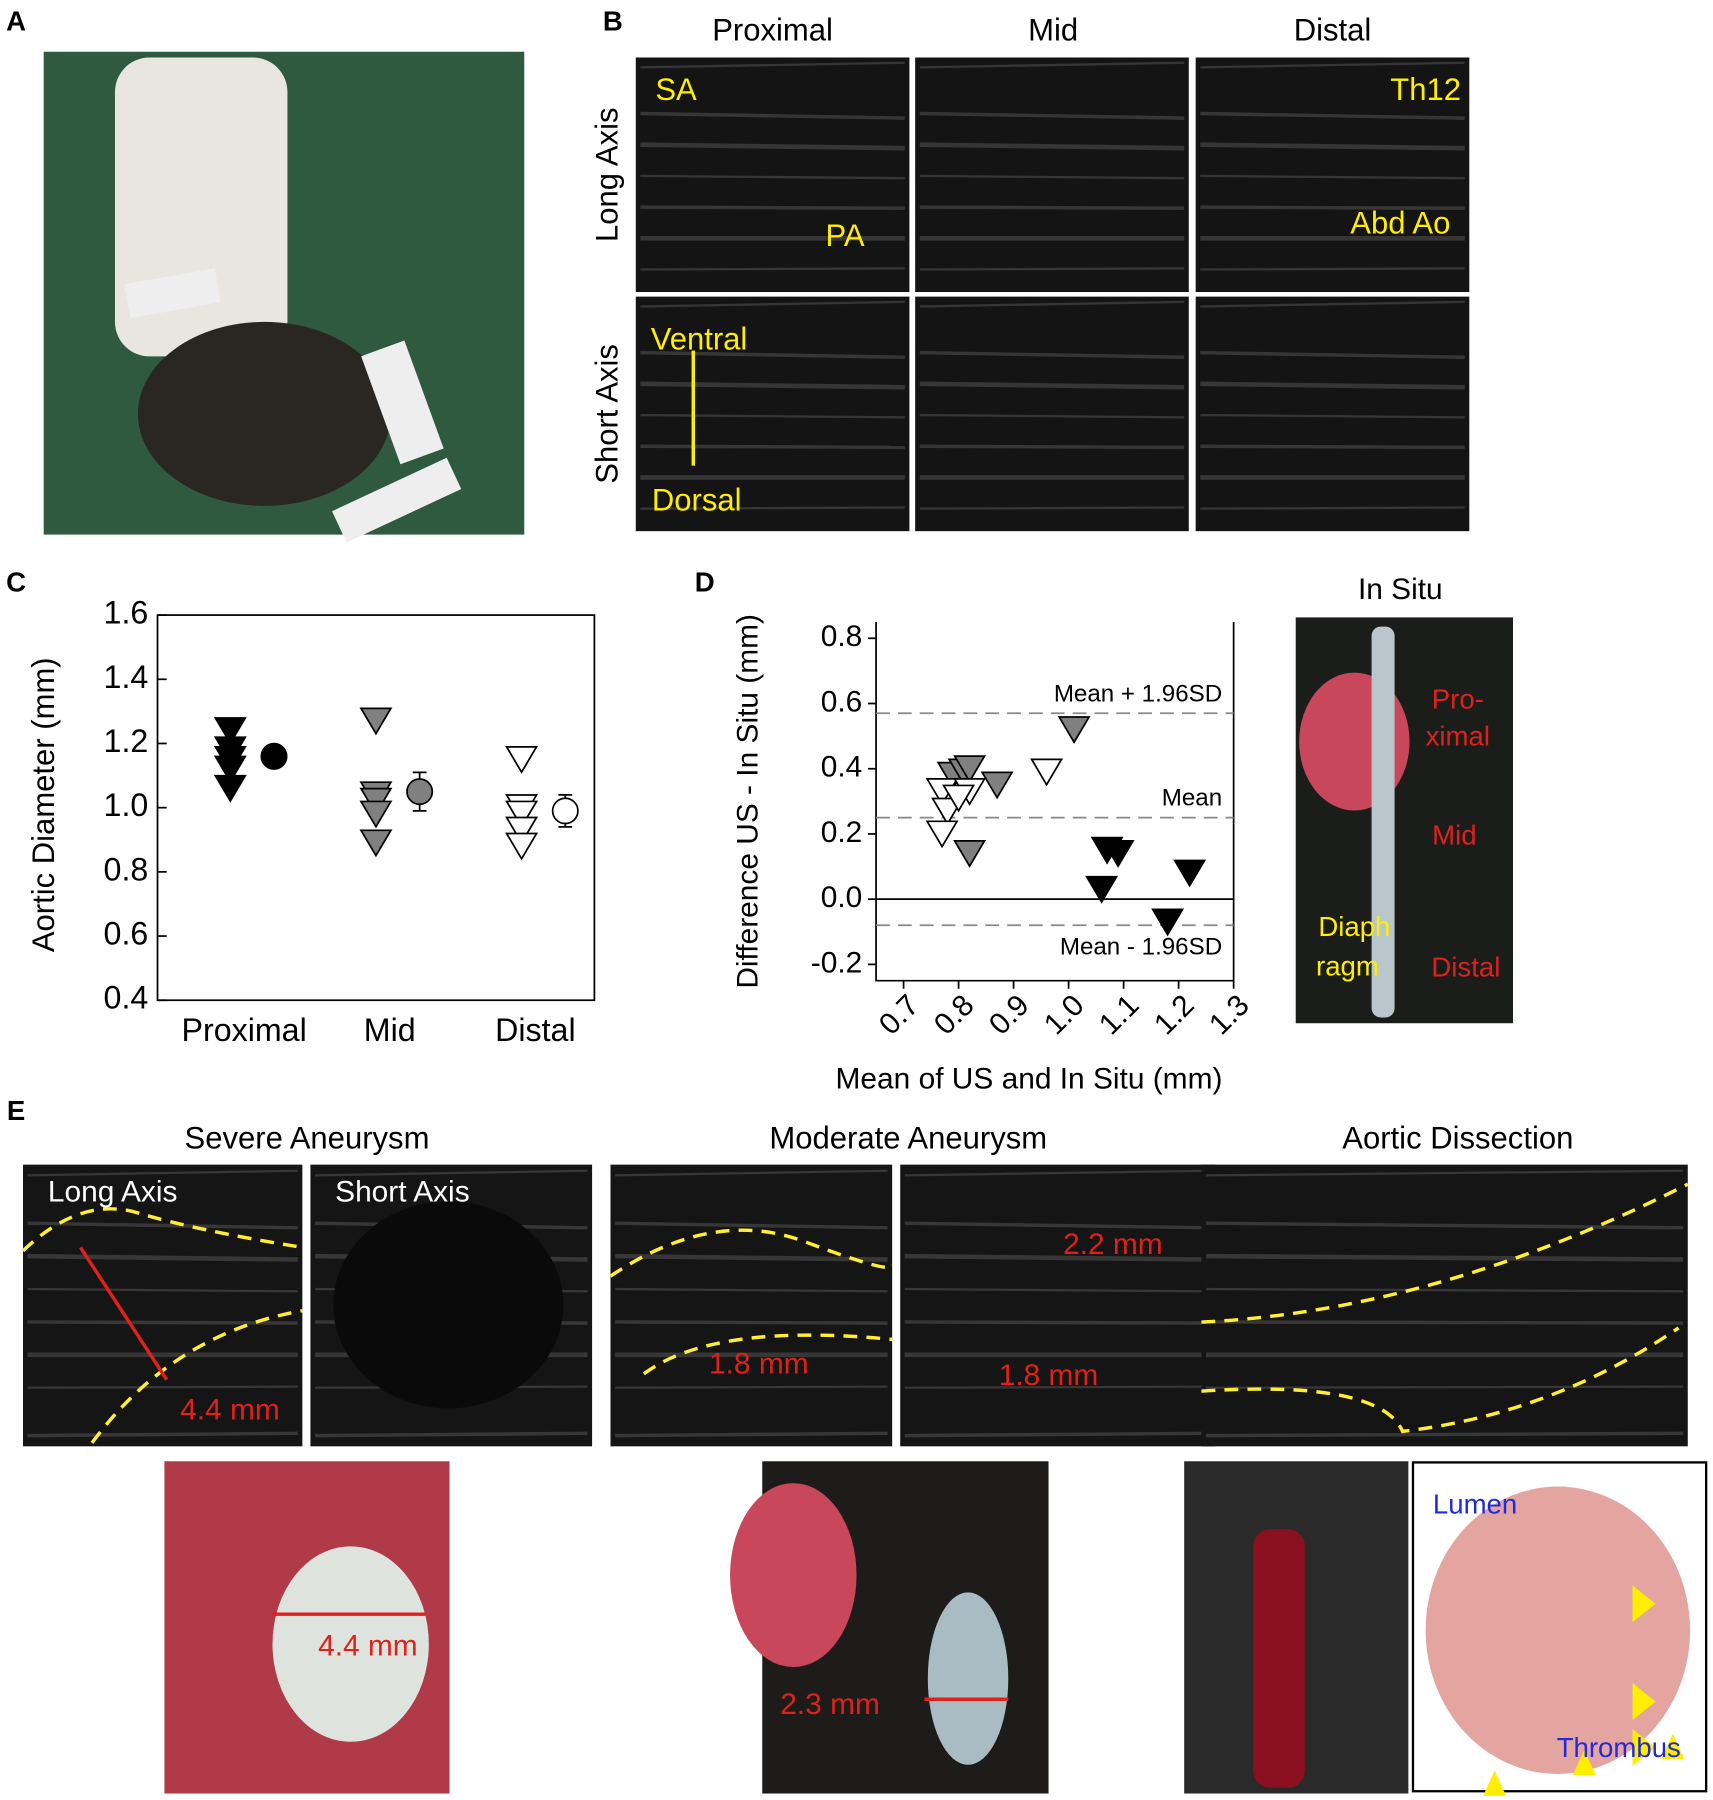 The image size is (1713, 1800). I want to click on annotation: PA, so click(844, 235).